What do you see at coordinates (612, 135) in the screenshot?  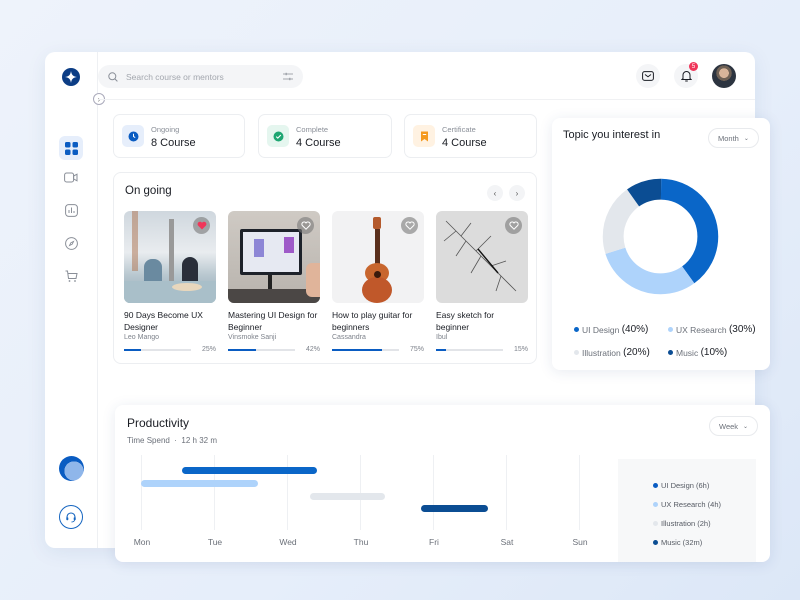 I see `card-title: Topic you interest in` at bounding box center [612, 135].